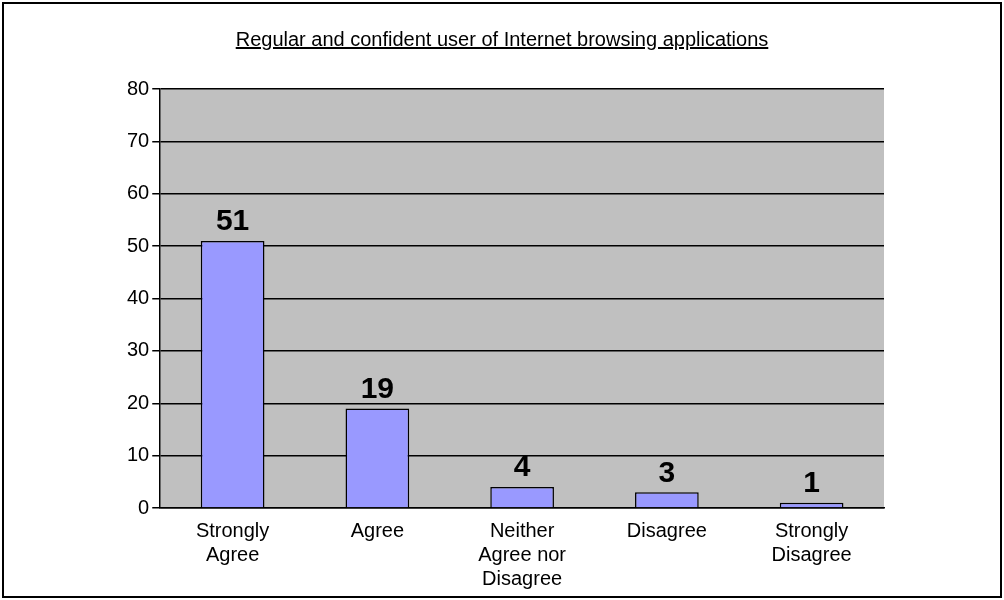 The width and height of the screenshot is (1004, 600). What do you see at coordinates (138, 244) in the screenshot?
I see `y-tick-label: 50` at bounding box center [138, 244].